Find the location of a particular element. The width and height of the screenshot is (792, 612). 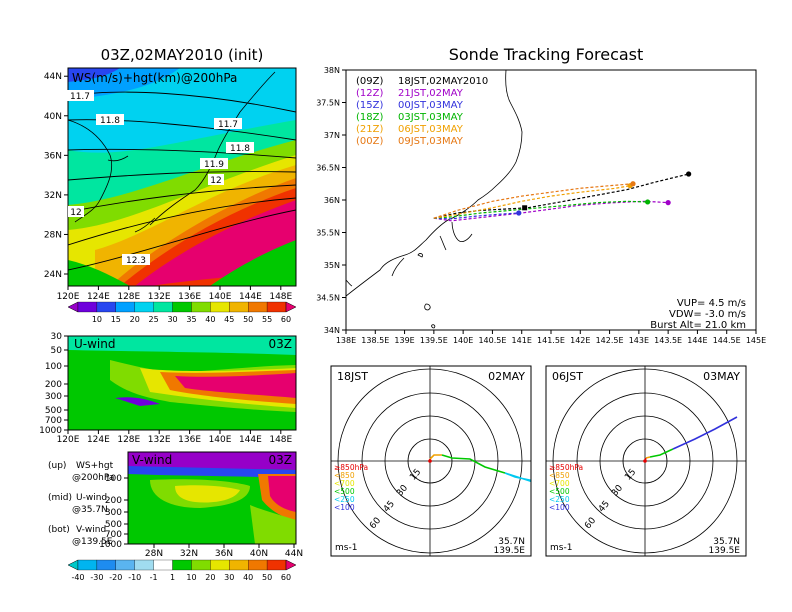

ws-contour-labels: 11.7 11.8 11.7 11.8 11.9 12 12 12.3 is located at coordinates (160, 178).